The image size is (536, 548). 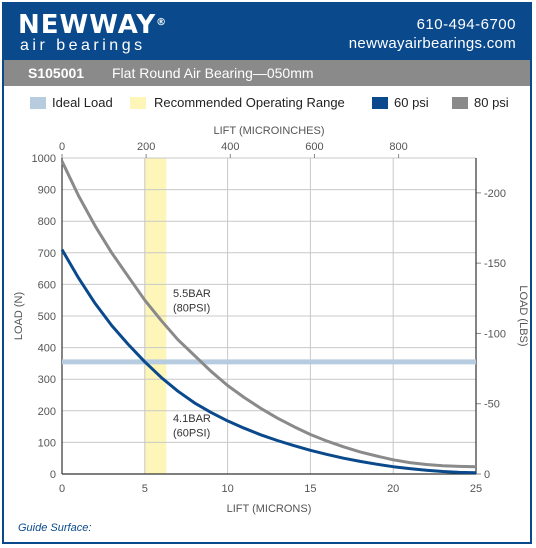 What do you see at coordinates (82, 102) in the screenshot?
I see `legend-label-ideal-load: Ideal Load` at bounding box center [82, 102].